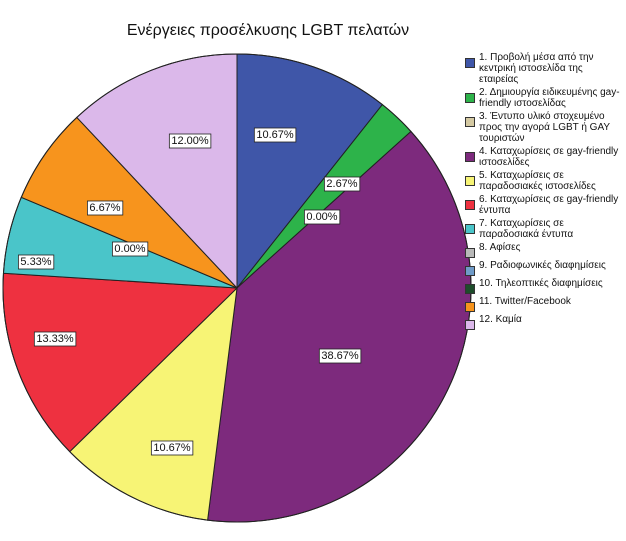  I want to click on data-label: 12.00%, so click(190, 141).